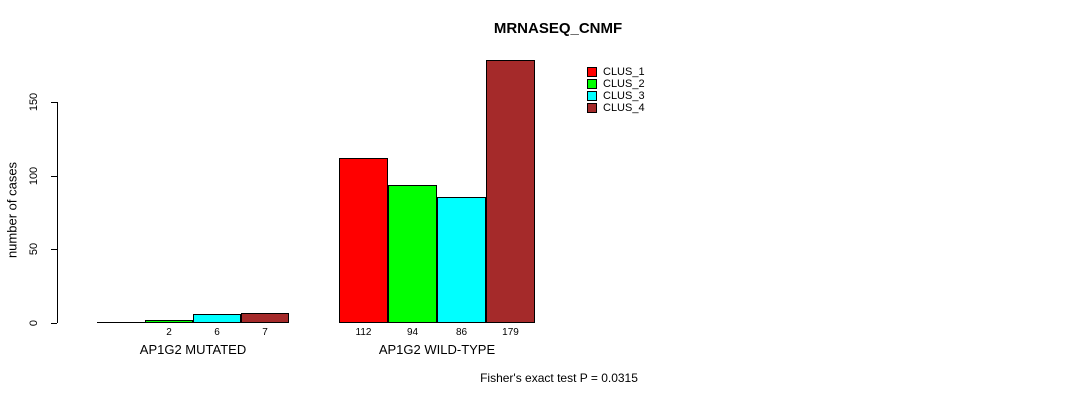  Describe the element at coordinates (559, 378) in the screenshot. I see `footer-note: Fisher's exact test P = 0.0315` at that location.